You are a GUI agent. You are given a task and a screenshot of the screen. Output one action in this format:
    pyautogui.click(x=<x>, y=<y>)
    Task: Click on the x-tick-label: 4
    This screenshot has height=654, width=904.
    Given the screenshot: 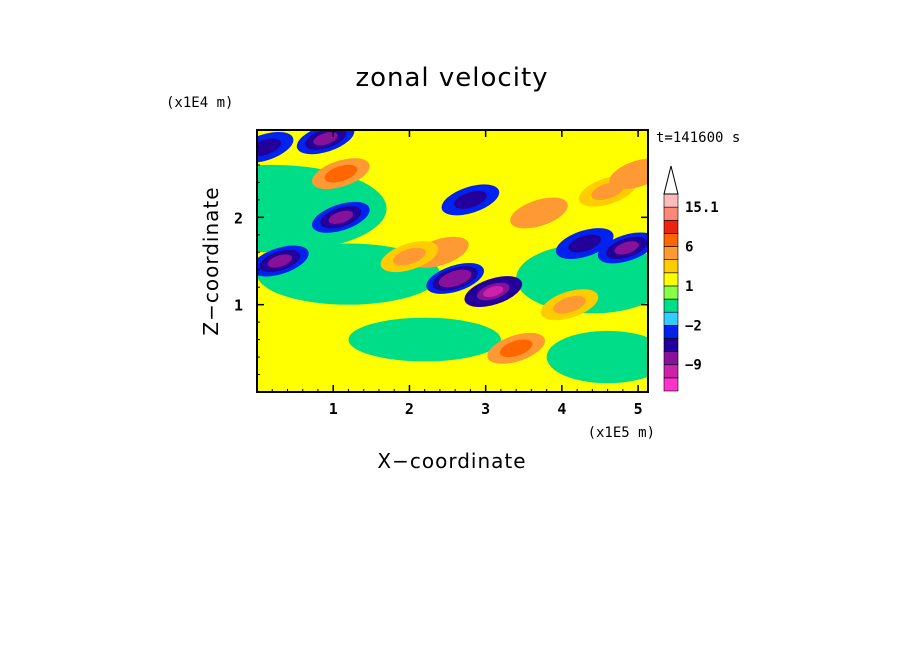 What is the action you would take?
    pyautogui.click(x=561, y=409)
    